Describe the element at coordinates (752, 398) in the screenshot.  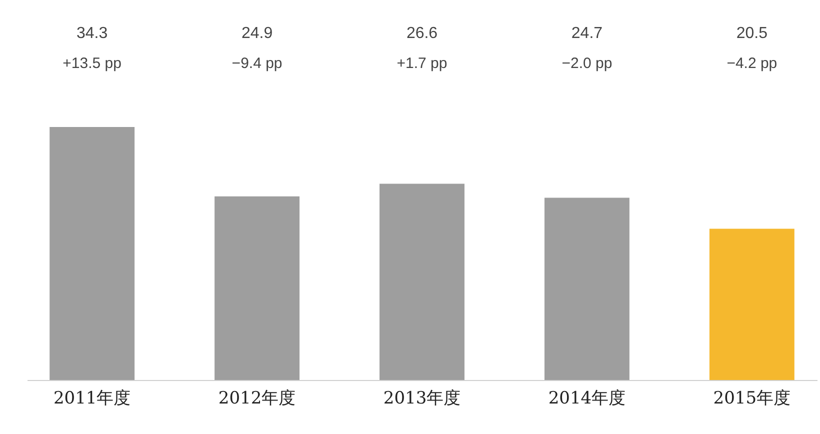
I see `x-tick-label: 2015年度` at that location.